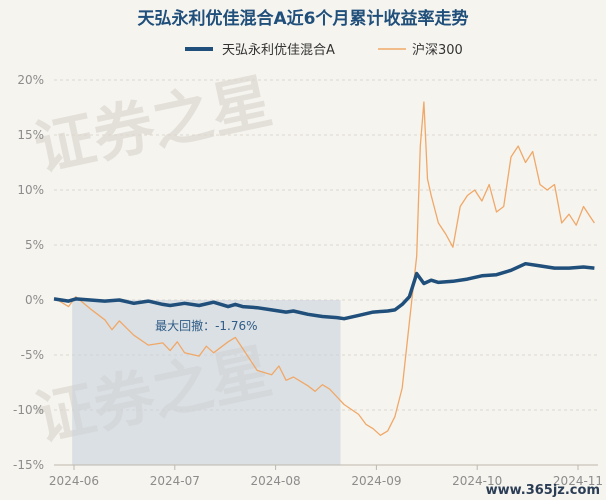  What do you see at coordinates (376, 481) in the screenshot?
I see `x-tick-label: 2024-09` at bounding box center [376, 481].